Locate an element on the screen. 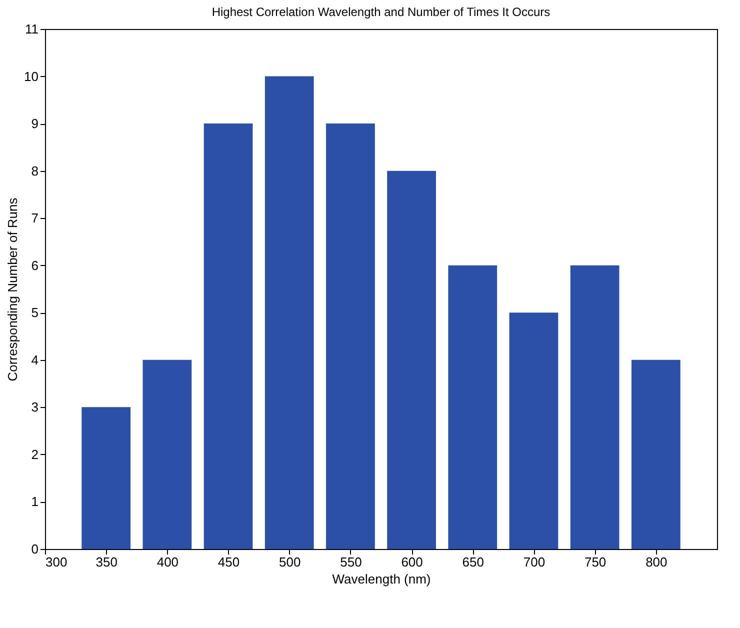 The image size is (740, 628). x-tick-label: 550 is located at coordinates (351, 562).